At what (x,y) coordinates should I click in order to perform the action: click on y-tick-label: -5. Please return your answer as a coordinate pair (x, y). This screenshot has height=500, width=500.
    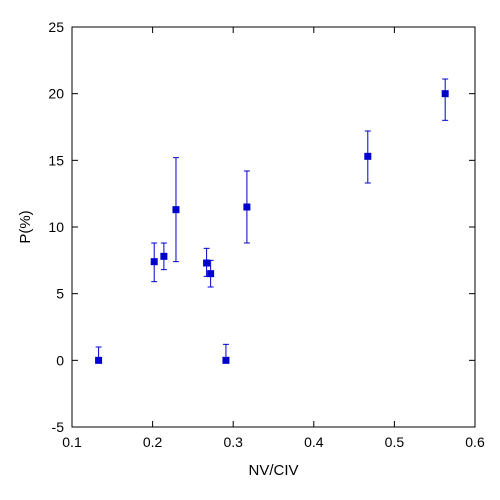
    Looking at the image, I should click on (58, 427).